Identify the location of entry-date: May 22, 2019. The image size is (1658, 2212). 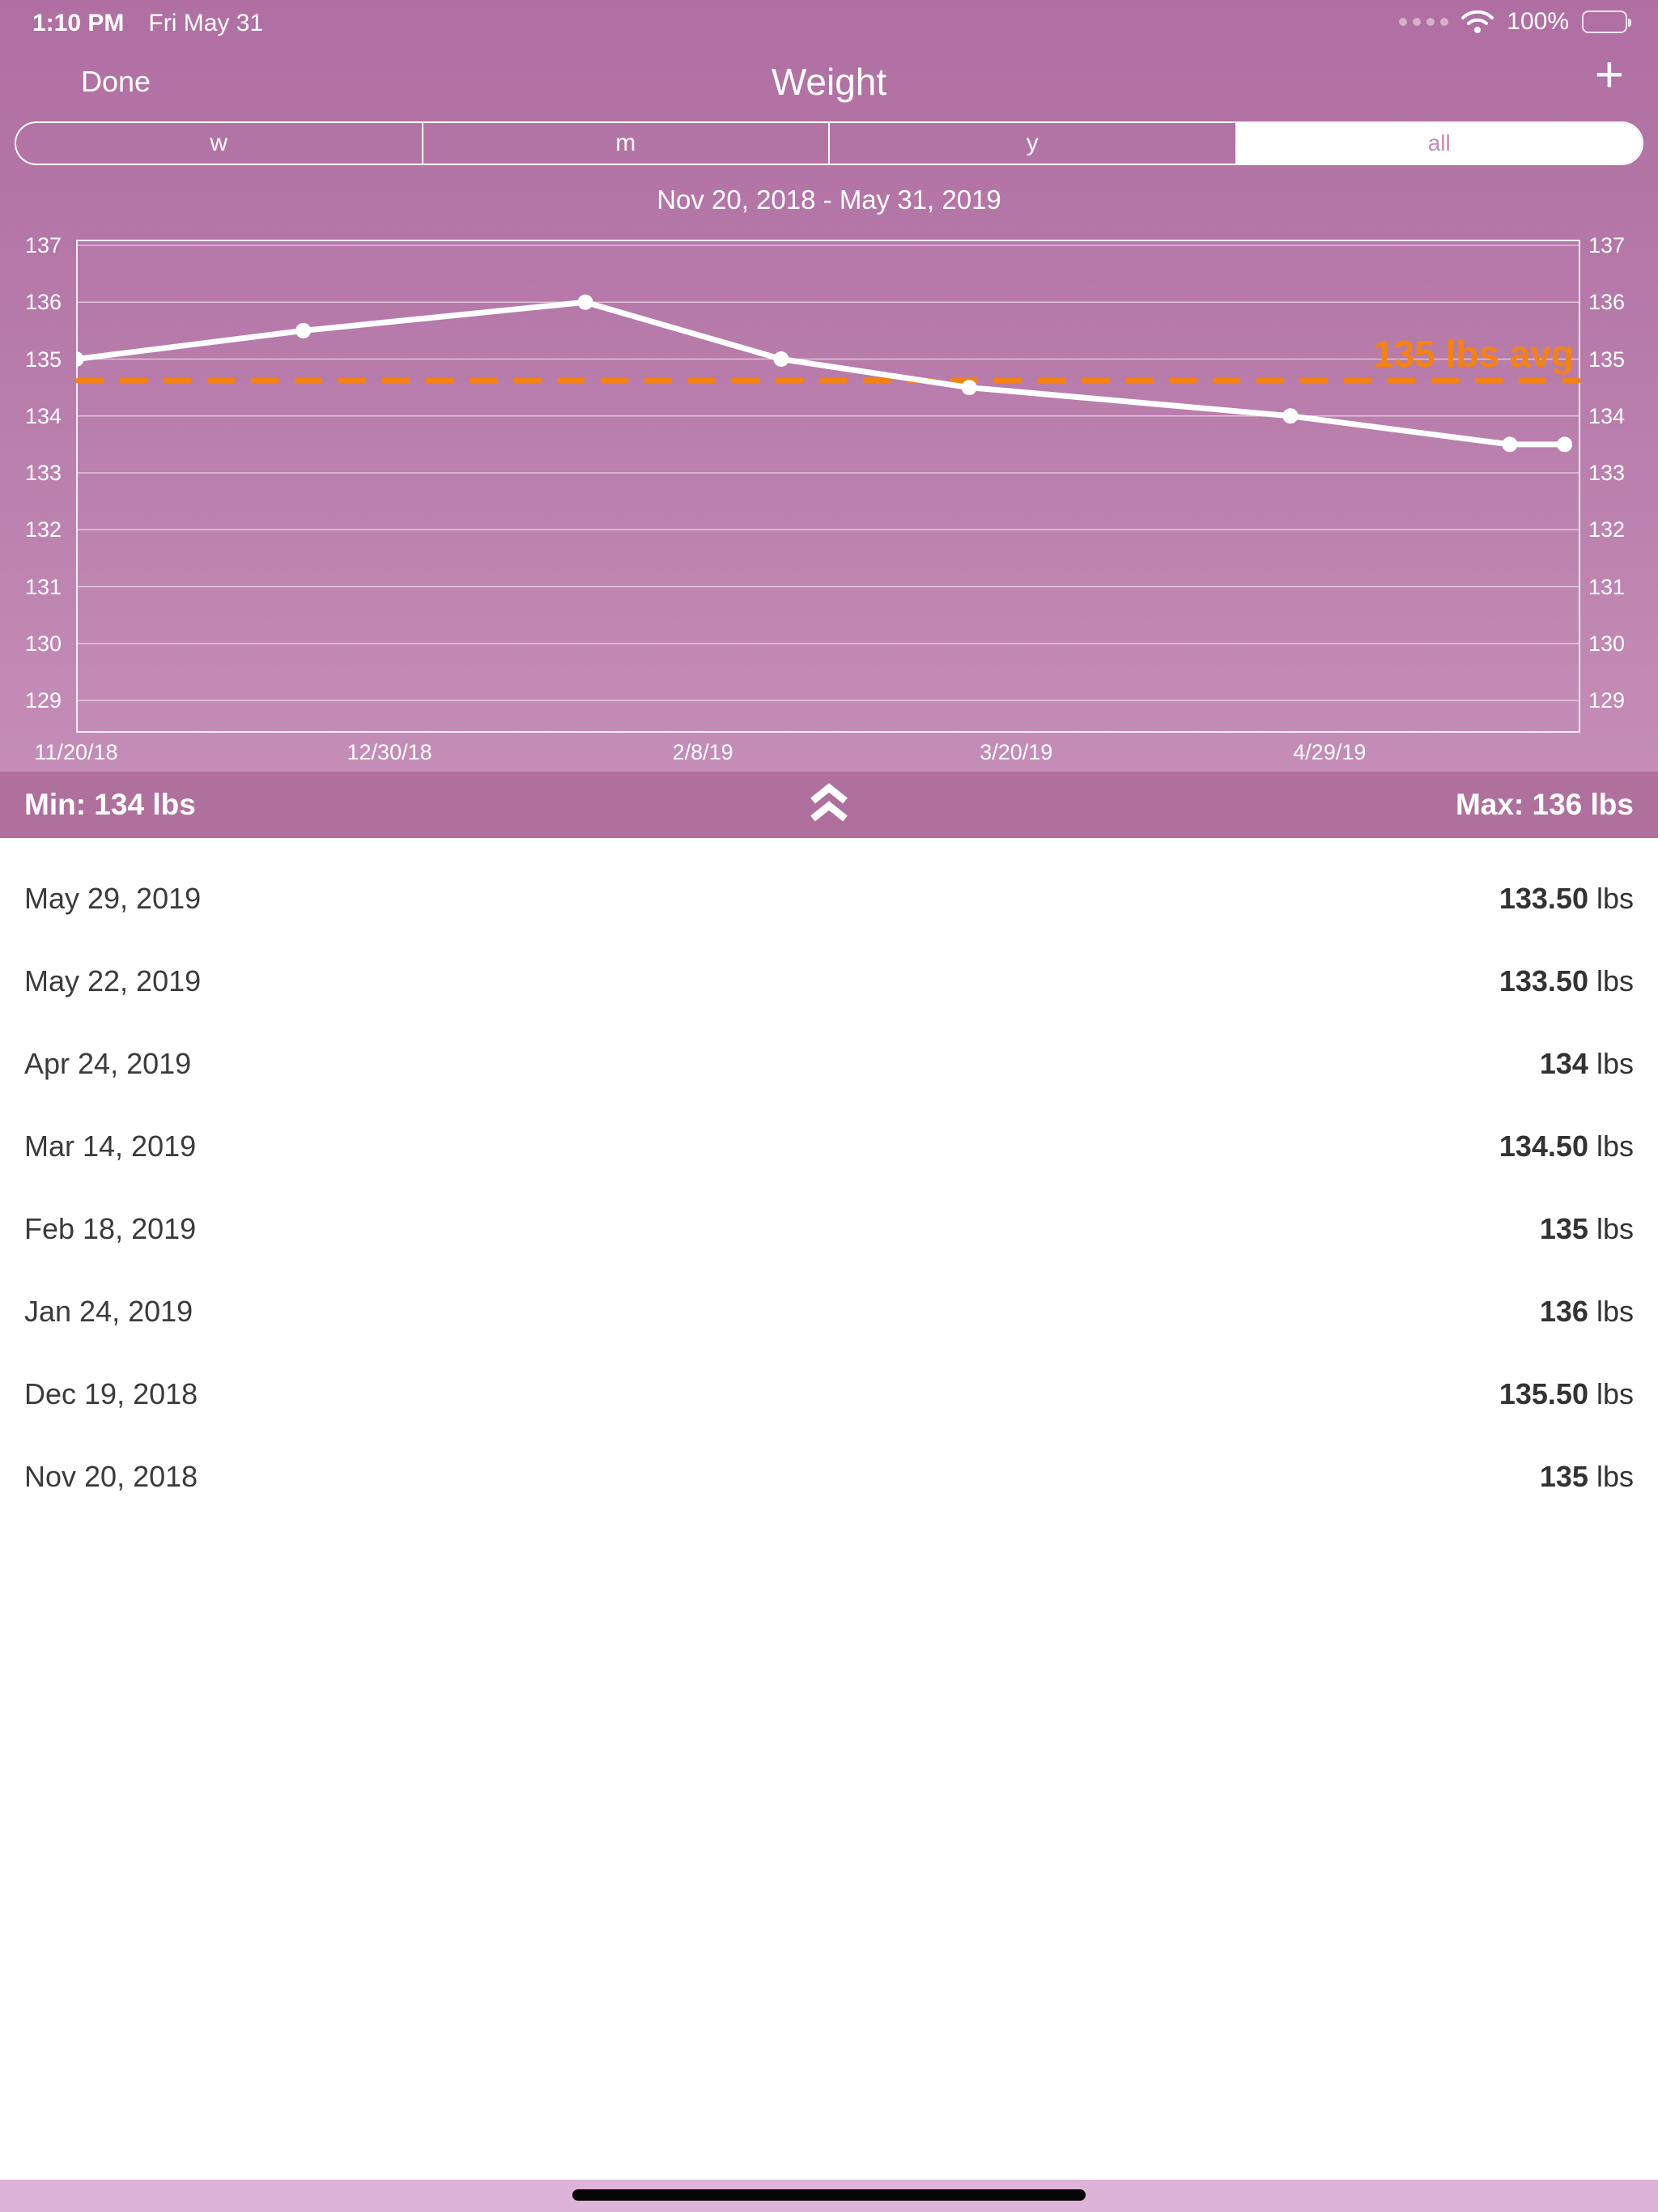
(113, 981).